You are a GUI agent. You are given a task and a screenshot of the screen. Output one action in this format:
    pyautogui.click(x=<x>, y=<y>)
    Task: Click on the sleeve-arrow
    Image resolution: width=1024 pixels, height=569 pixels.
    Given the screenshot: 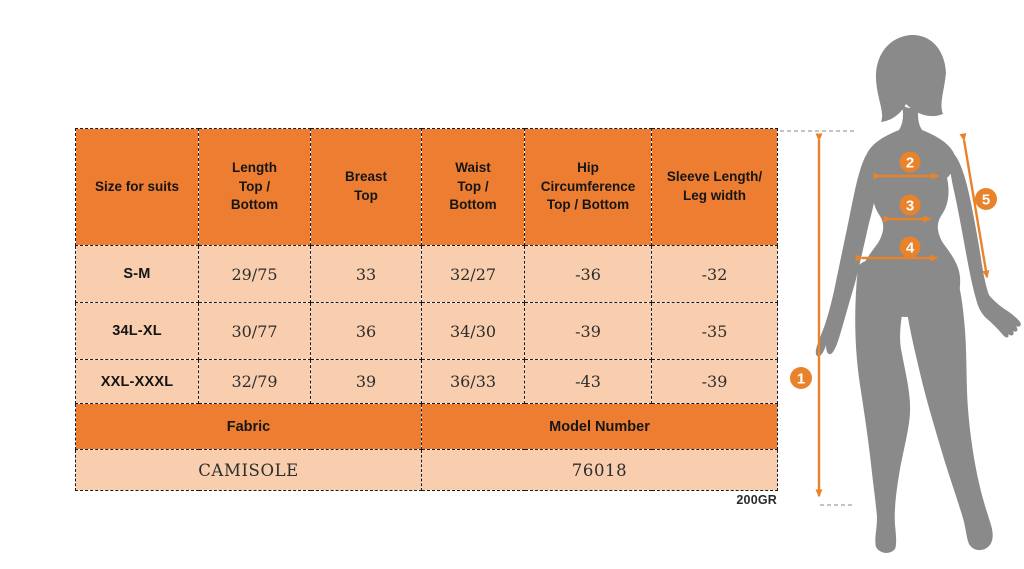 What is the action you would take?
    pyautogui.click(x=974, y=206)
    